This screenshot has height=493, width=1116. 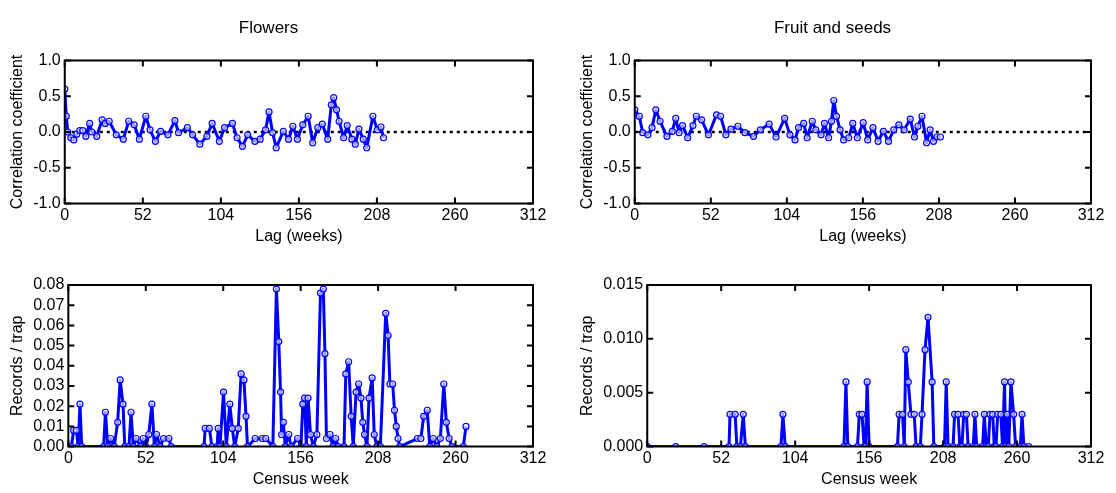 What do you see at coordinates (268, 27) in the screenshot?
I see `chart-title: Flowers` at bounding box center [268, 27].